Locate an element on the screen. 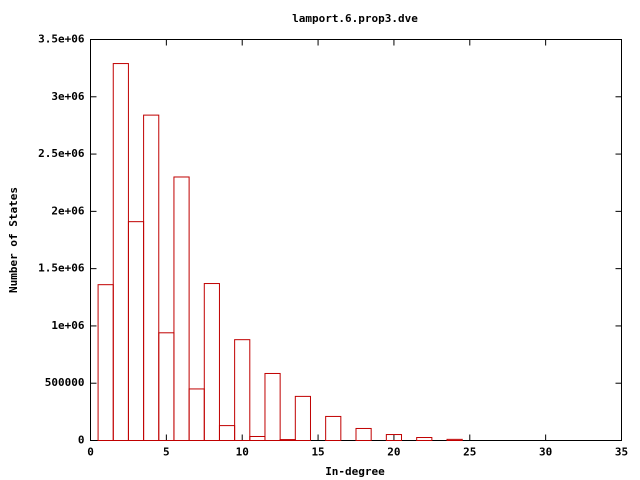 Image resolution: width=640 pixels, height=480 pixels. y-axis-label: Number of States is located at coordinates (13, 240).